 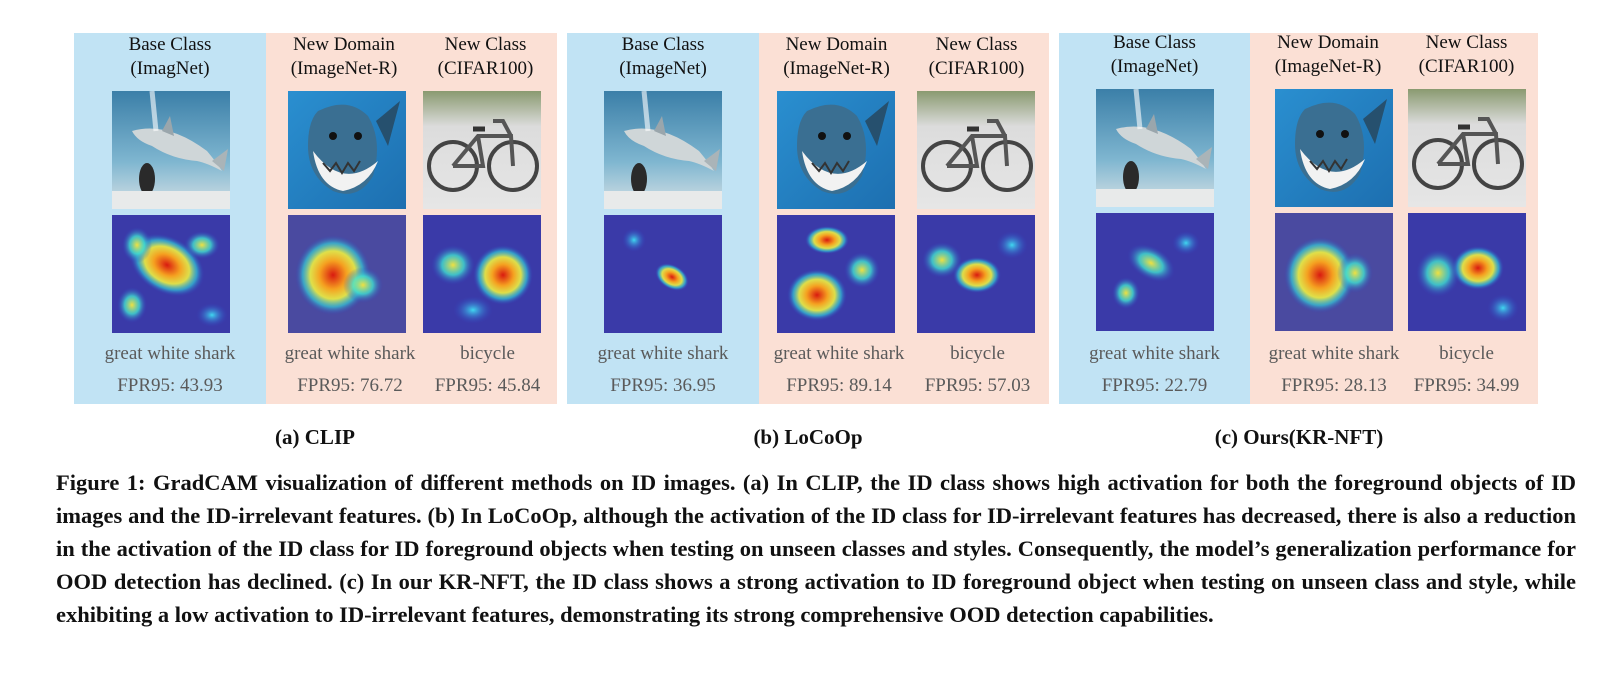 What do you see at coordinates (350, 385) in the screenshot?
I see `fpr95-value: FPR95: 76.72` at bounding box center [350, 385].